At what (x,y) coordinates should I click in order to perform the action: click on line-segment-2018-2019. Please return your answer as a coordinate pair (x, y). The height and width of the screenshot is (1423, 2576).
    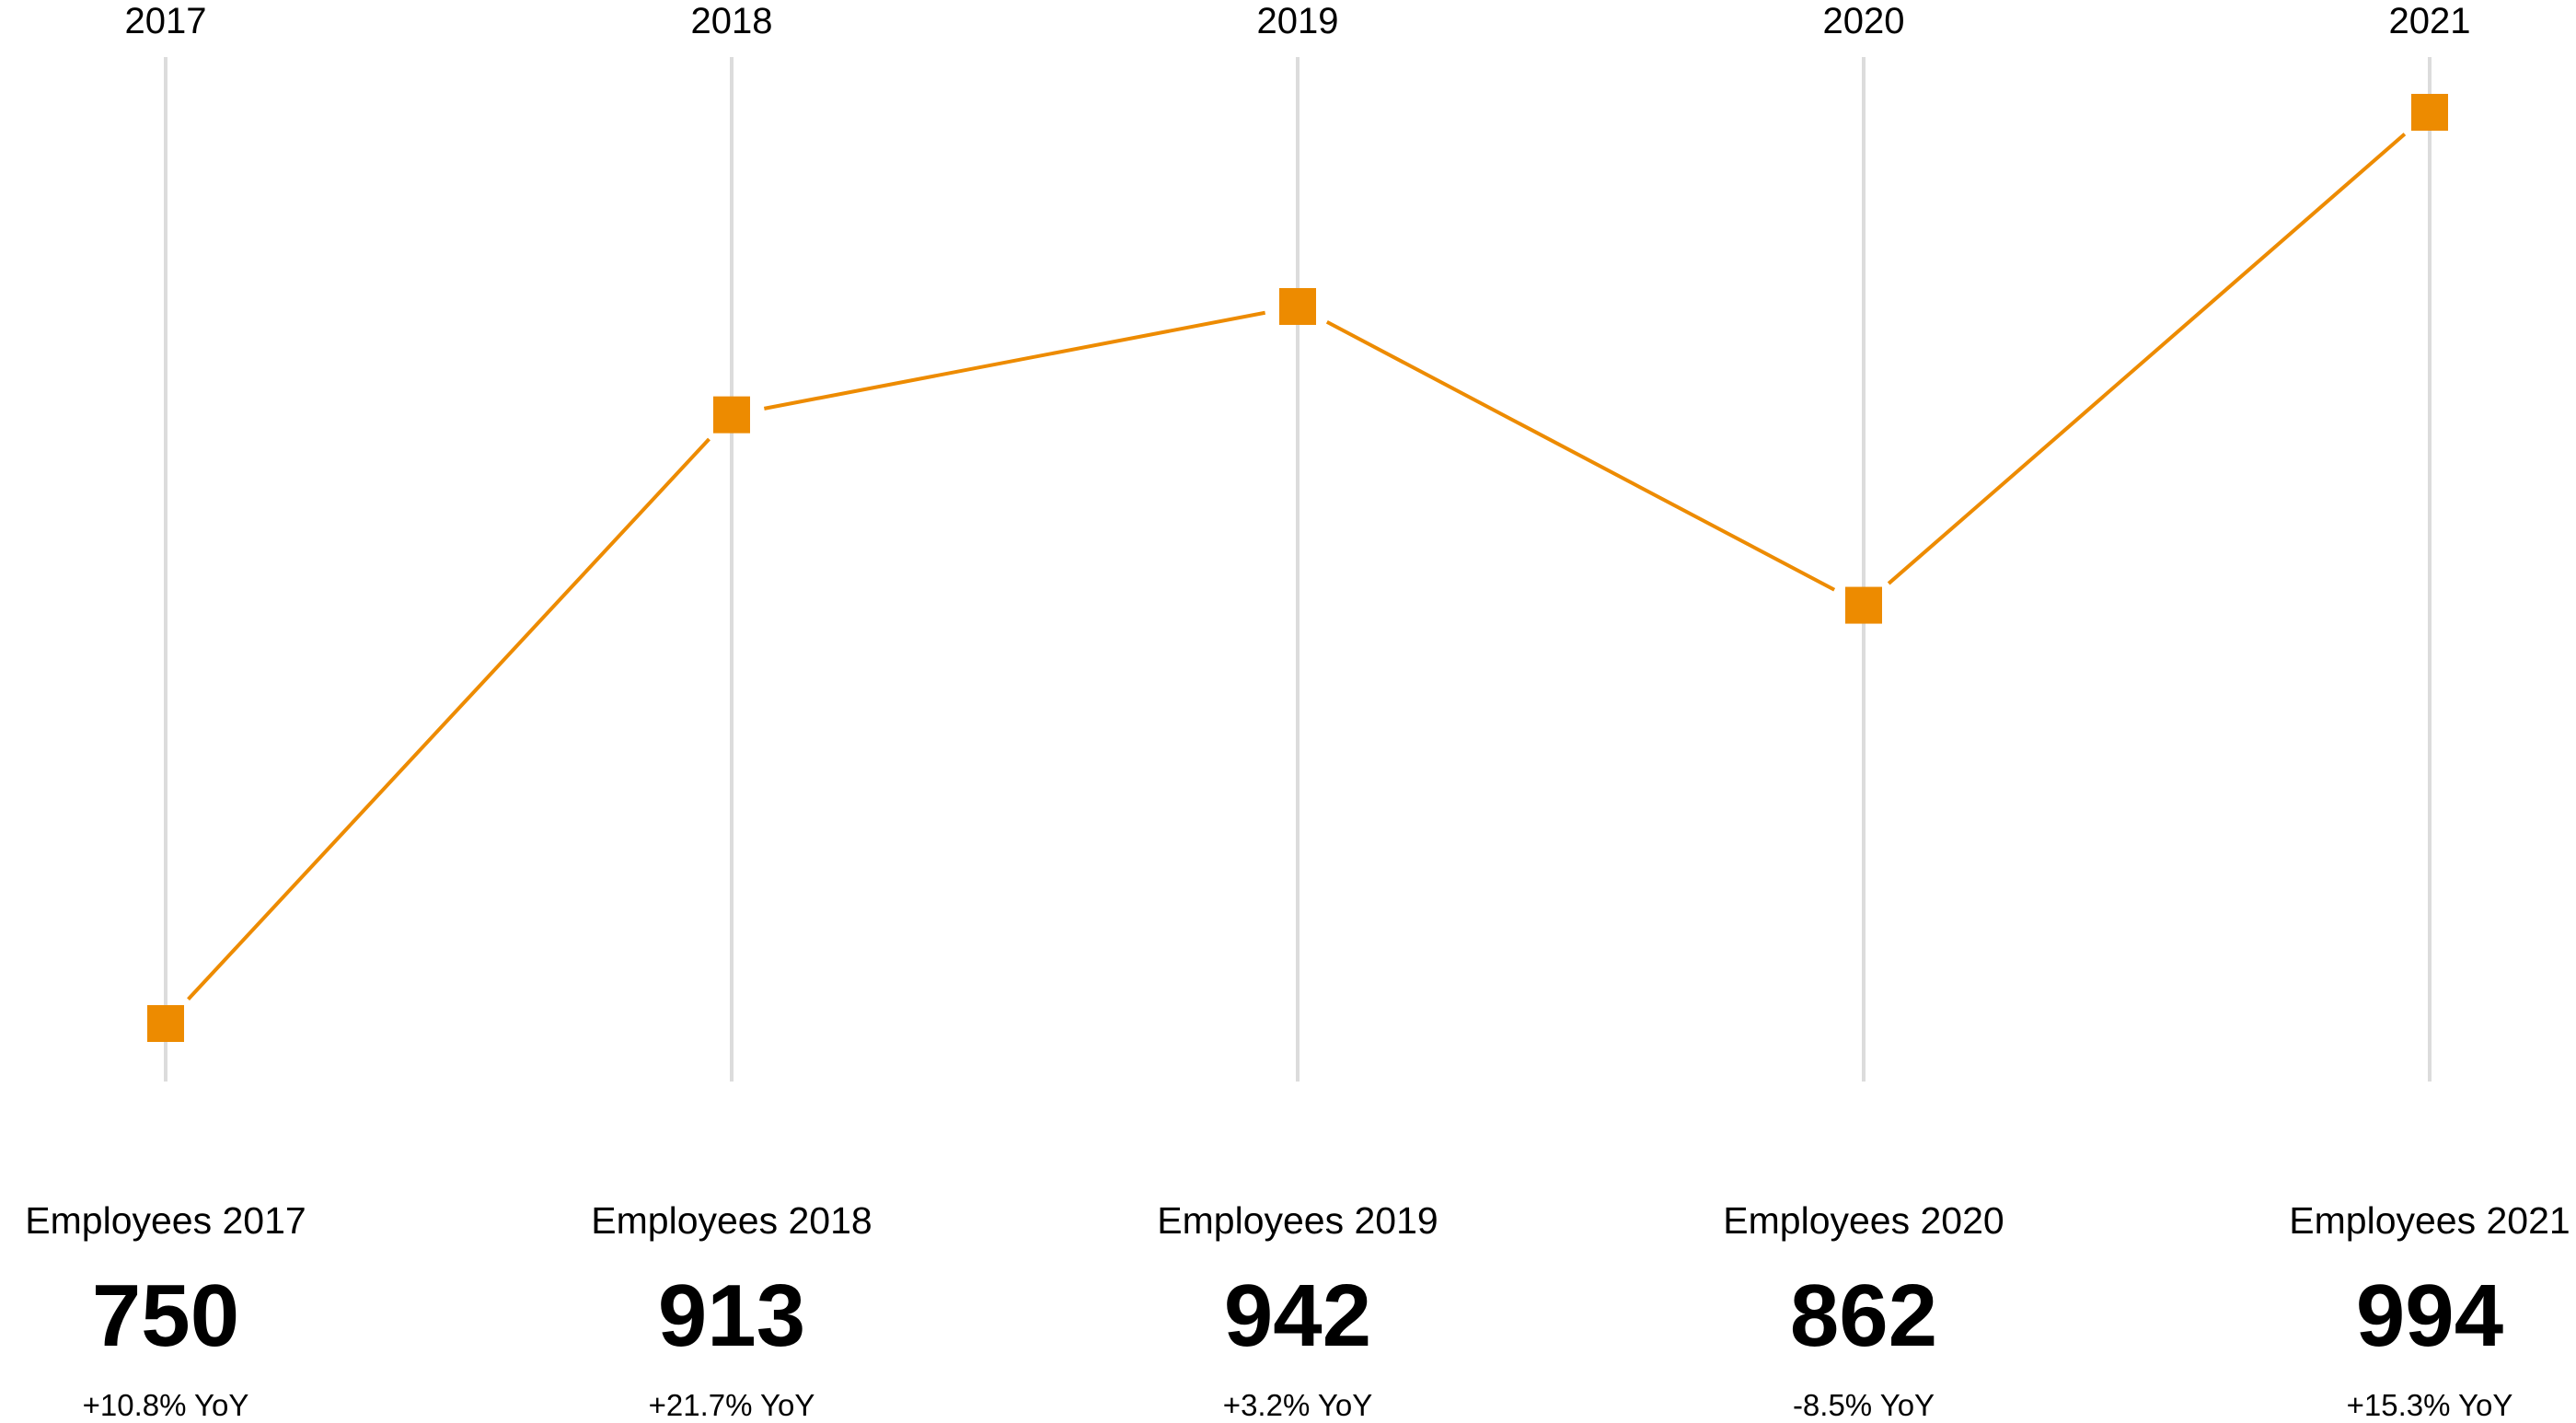
    Looking at the image, I should click on (1015, 360).